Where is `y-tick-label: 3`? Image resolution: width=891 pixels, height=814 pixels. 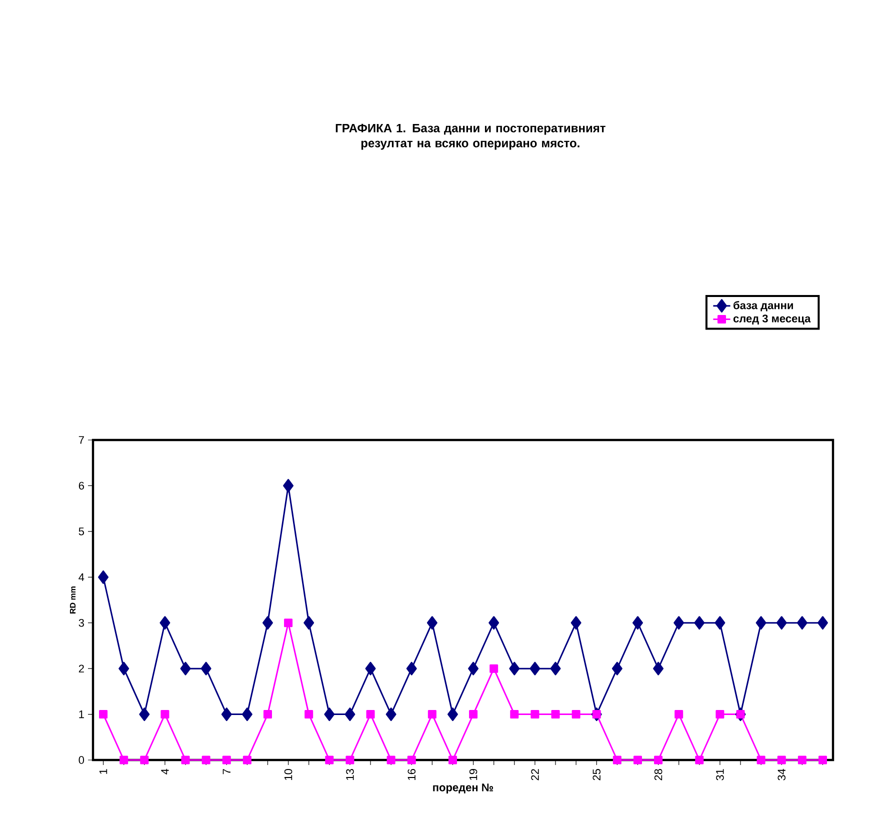 y-tick-label: 3 is located at coordinates (81, 622).